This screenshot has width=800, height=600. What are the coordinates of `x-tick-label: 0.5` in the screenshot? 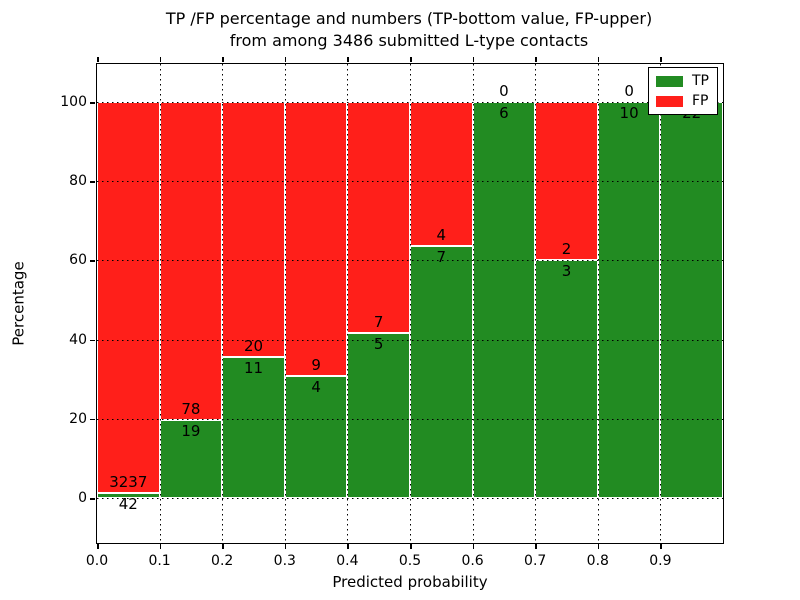 It's located at (410, 561).